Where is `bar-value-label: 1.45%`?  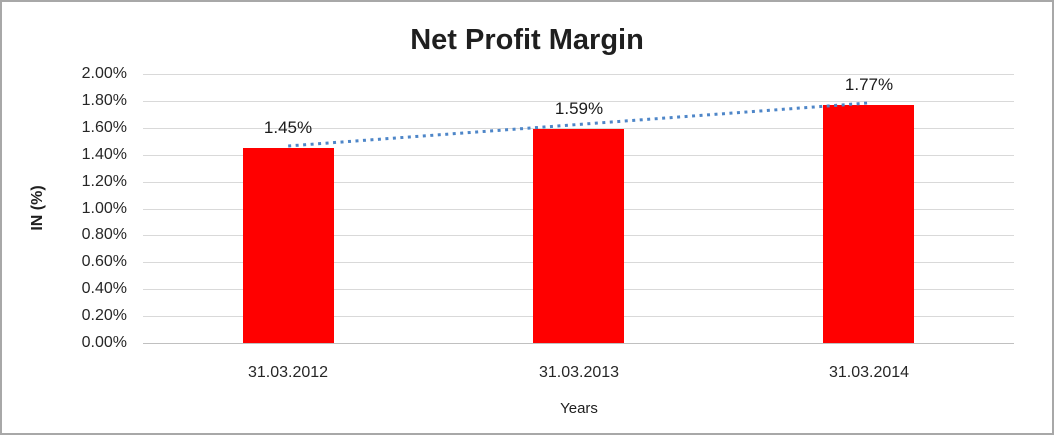
bar-value-label: 1.45% is located at coordinates (288, 127).